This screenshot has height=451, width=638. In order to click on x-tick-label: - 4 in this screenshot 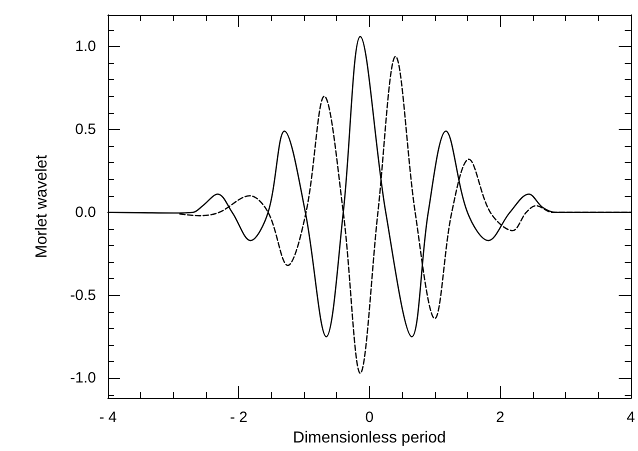, I will do `click(108, 417)`.